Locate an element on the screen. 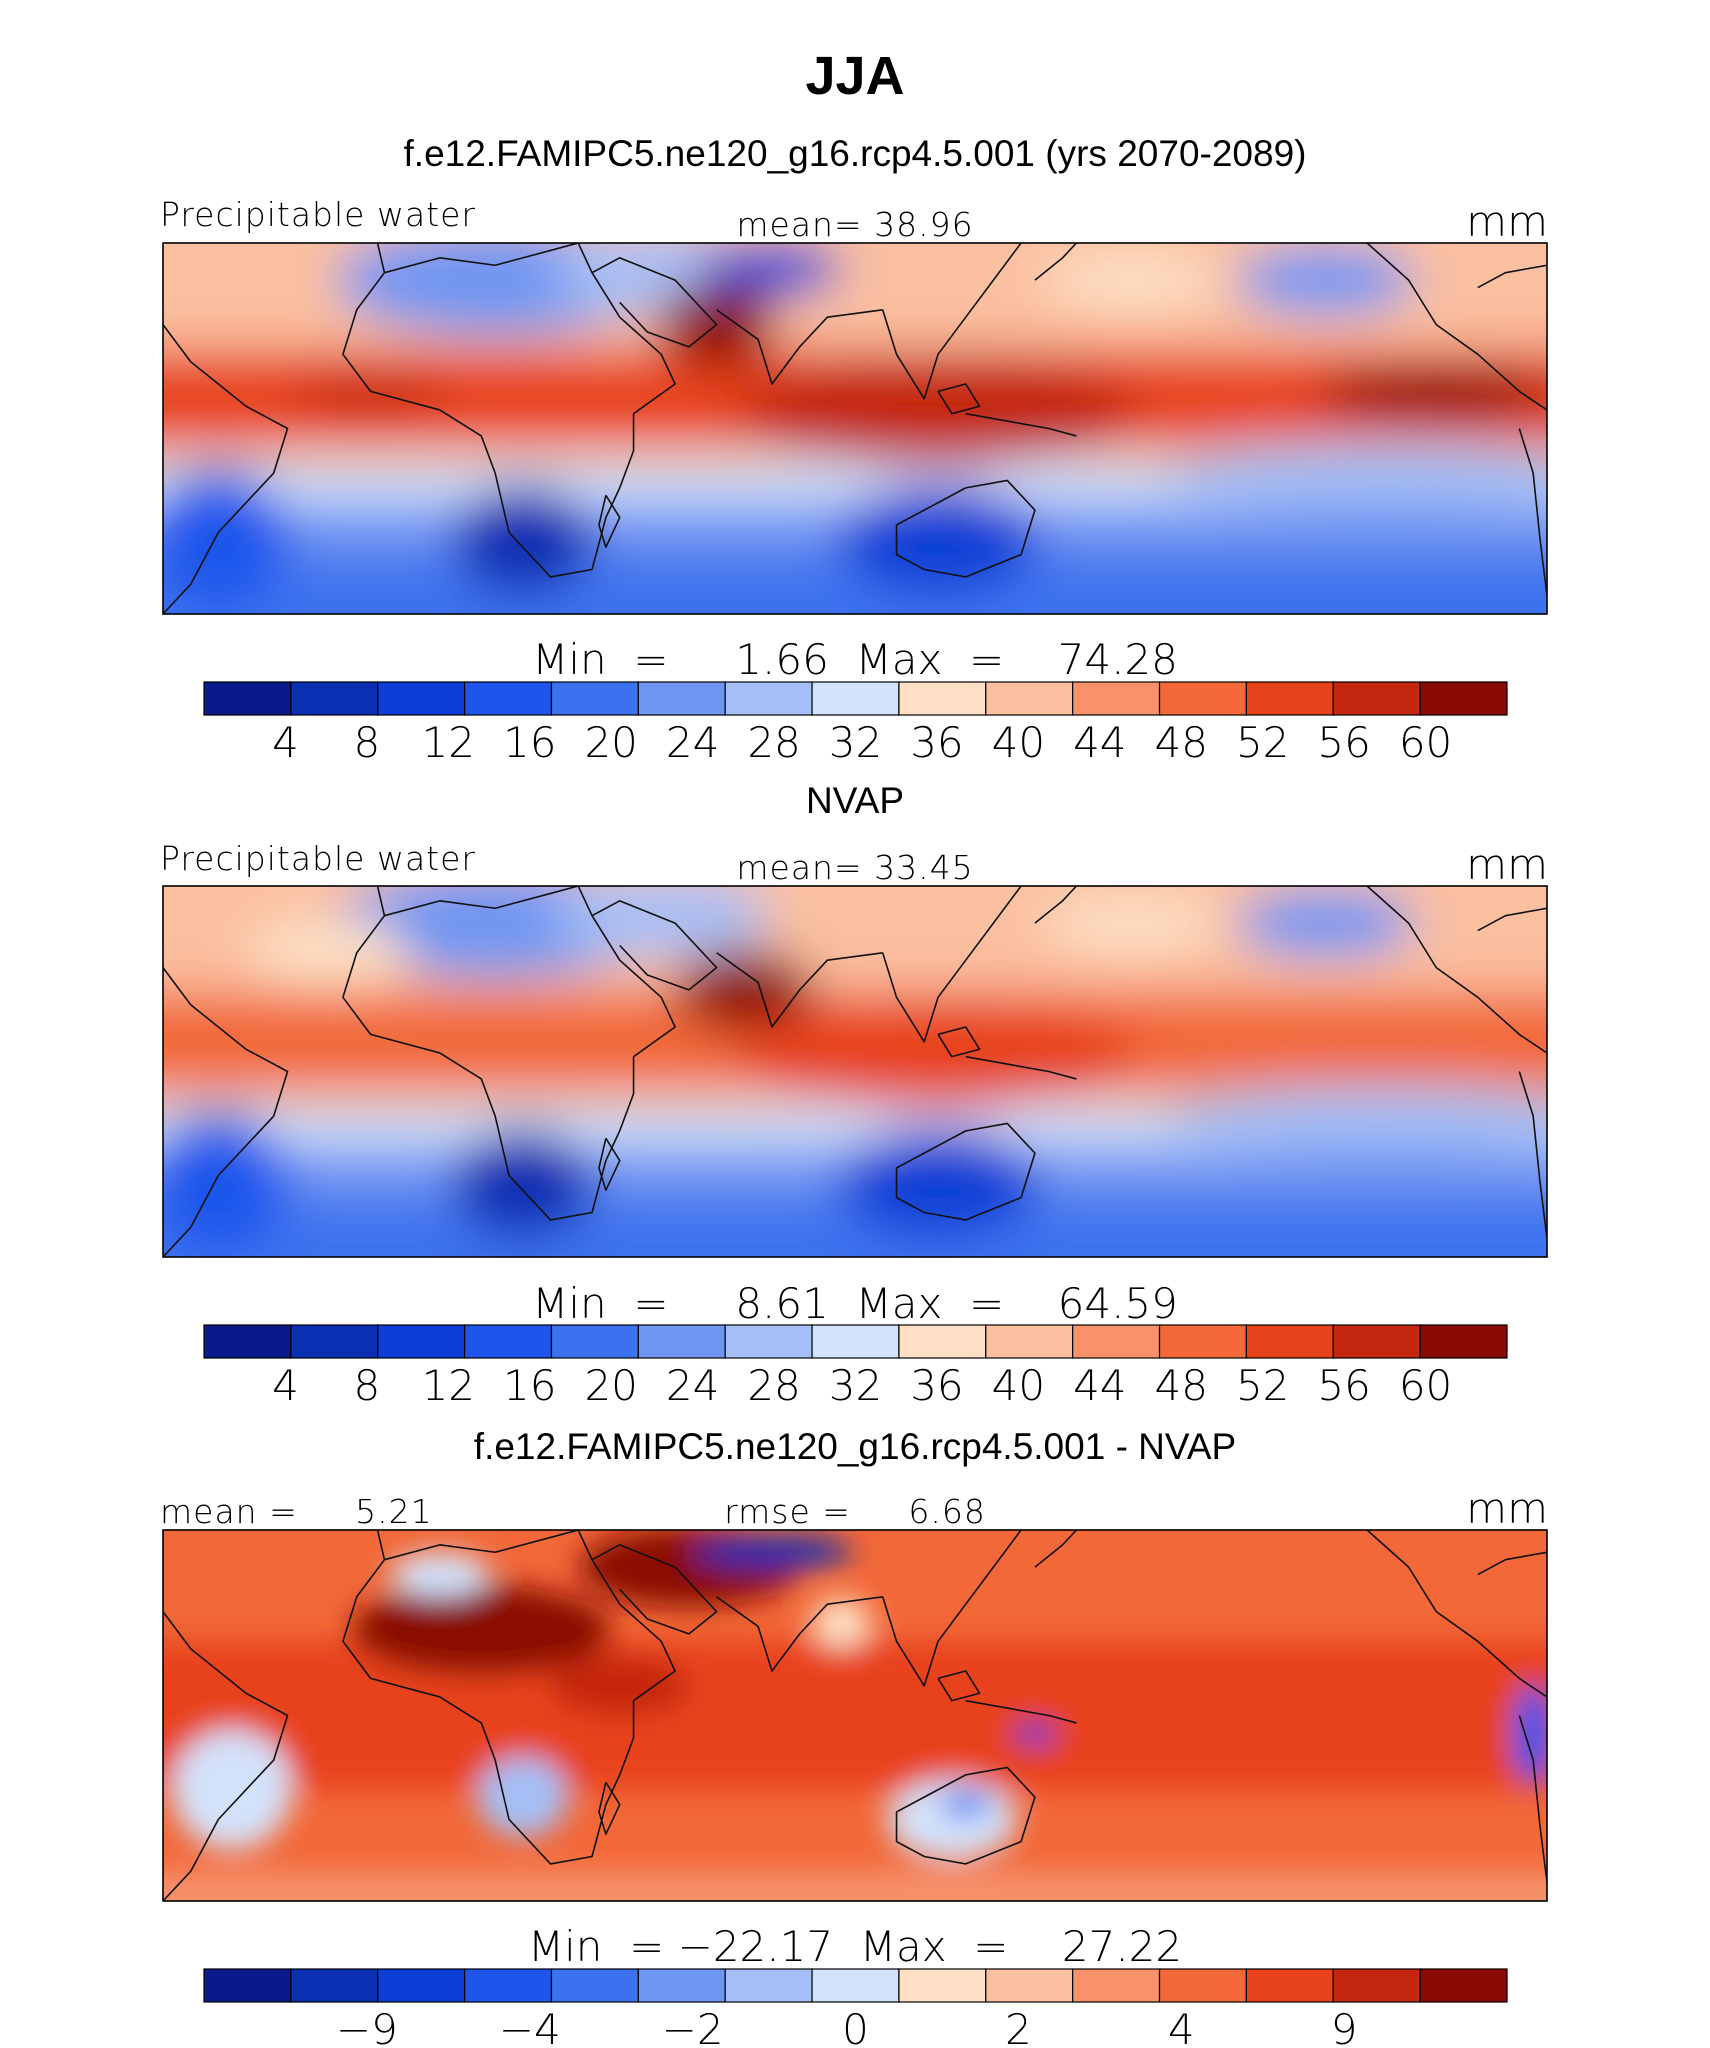 The height and width of the screenshot is (2048, 1710). panel-1-left-label: Precipitable water is located at coordinates (318, 214).